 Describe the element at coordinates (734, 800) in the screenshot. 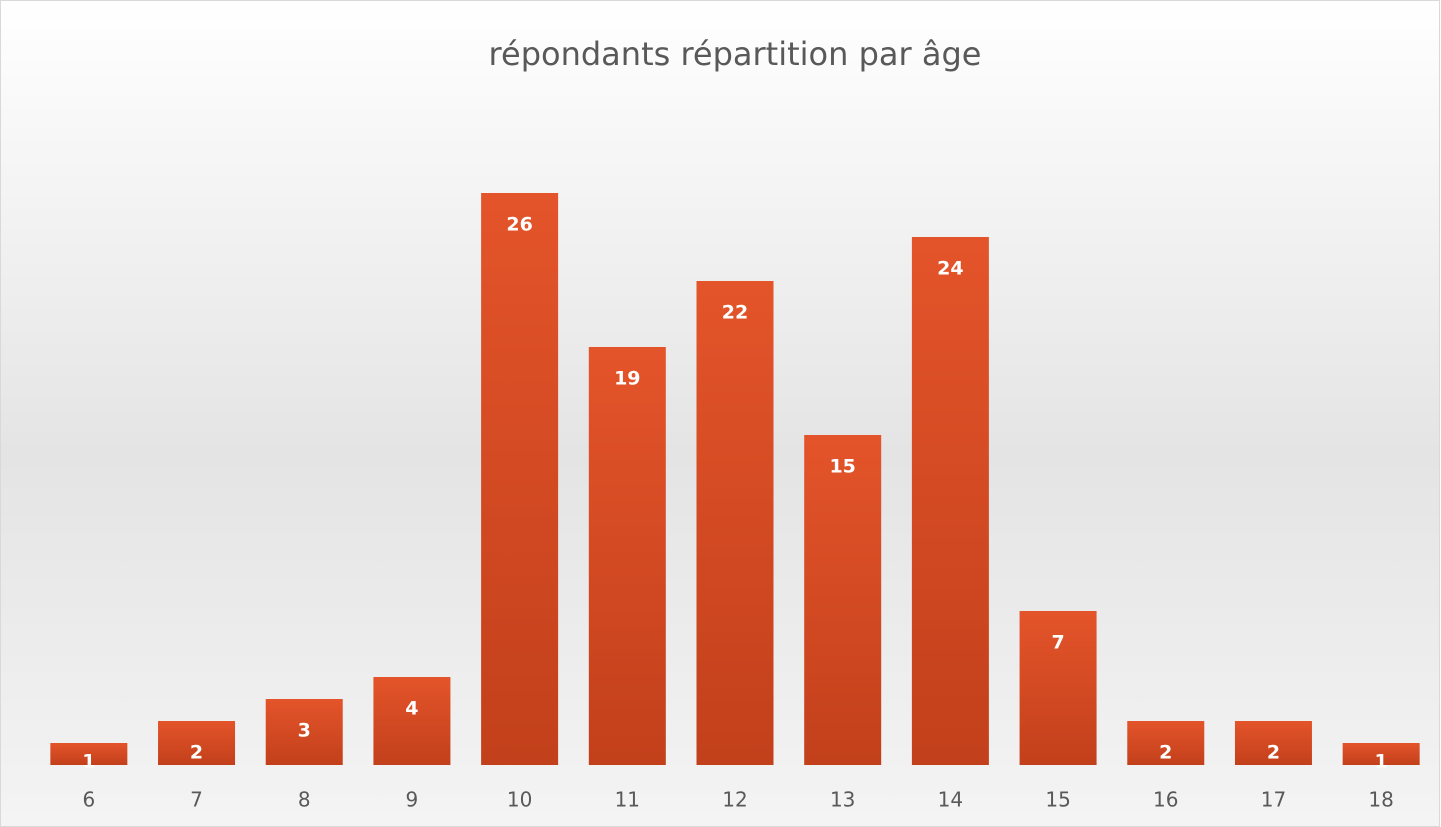

I see `x-tick-label: 12` at that location.